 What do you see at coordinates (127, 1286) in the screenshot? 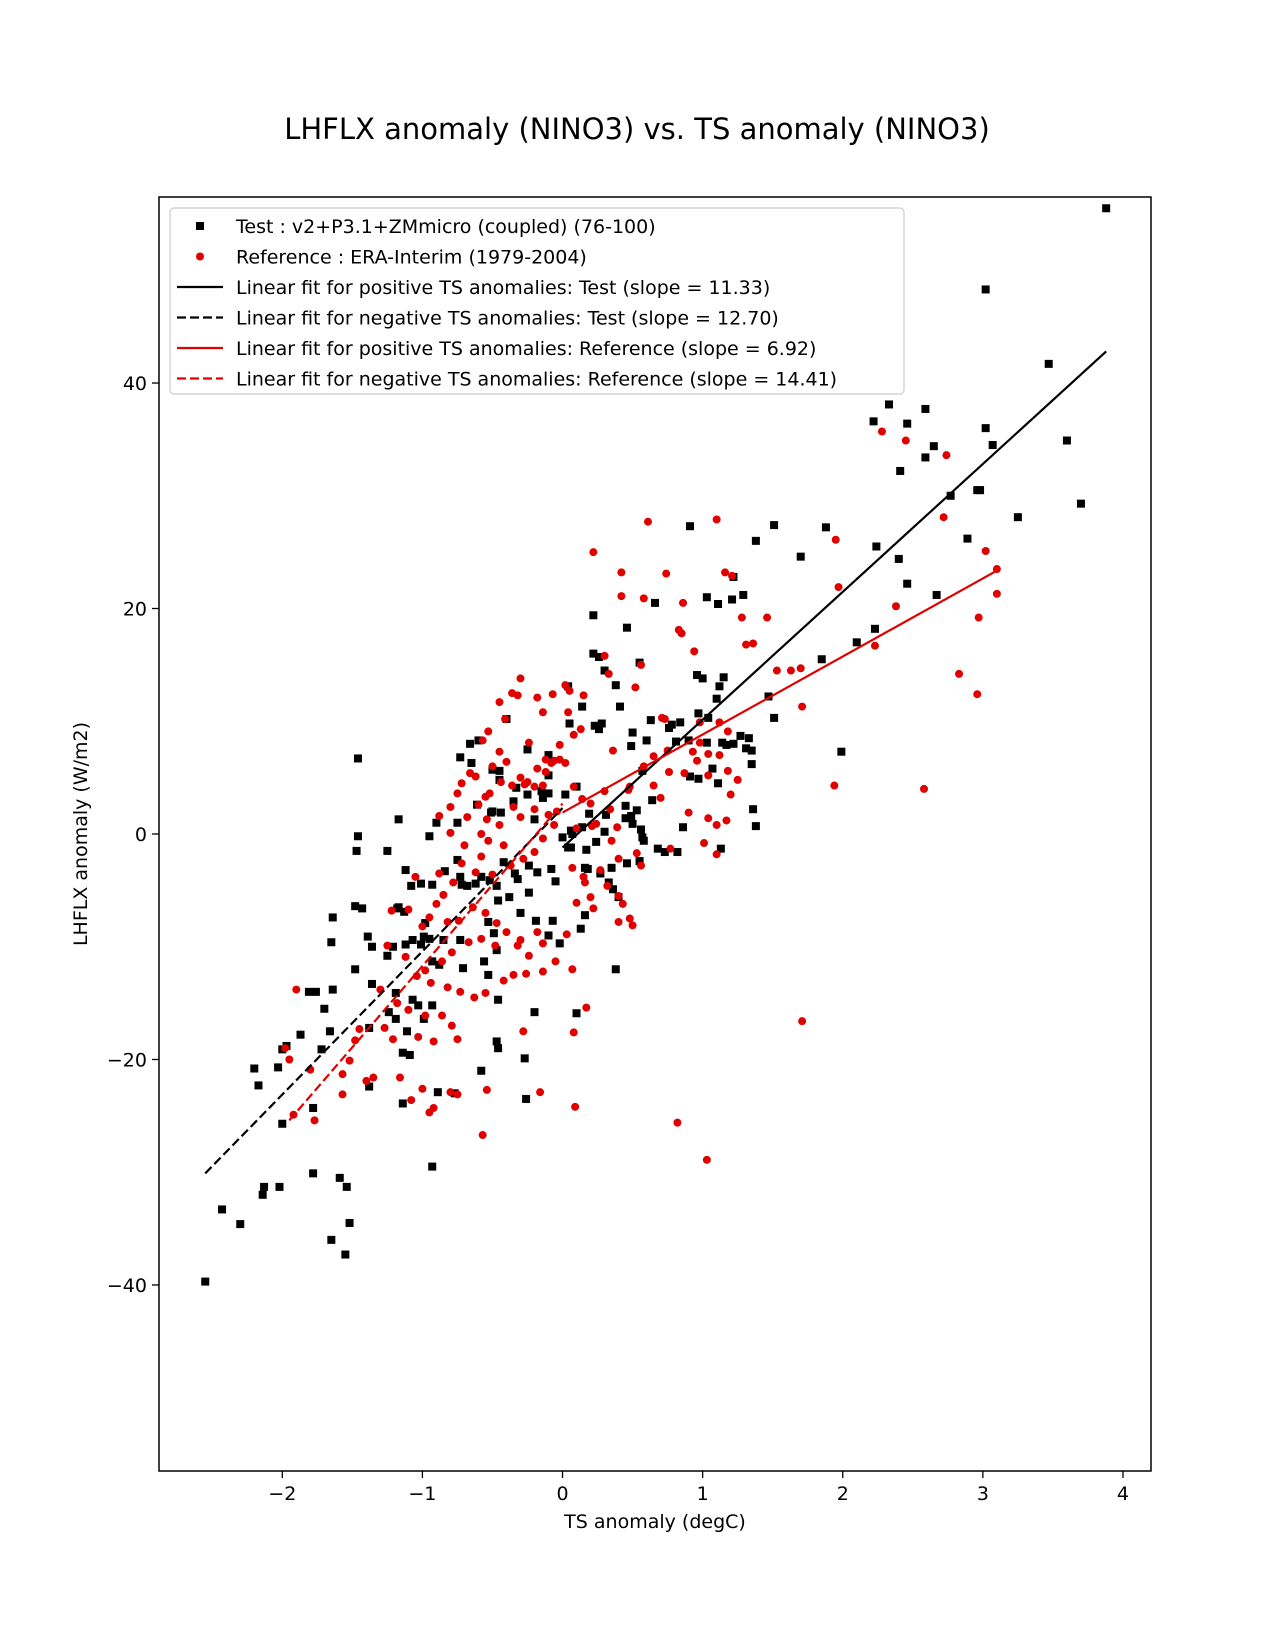
I see `y-tick-label: −40` at bounding box center [127, 1286].